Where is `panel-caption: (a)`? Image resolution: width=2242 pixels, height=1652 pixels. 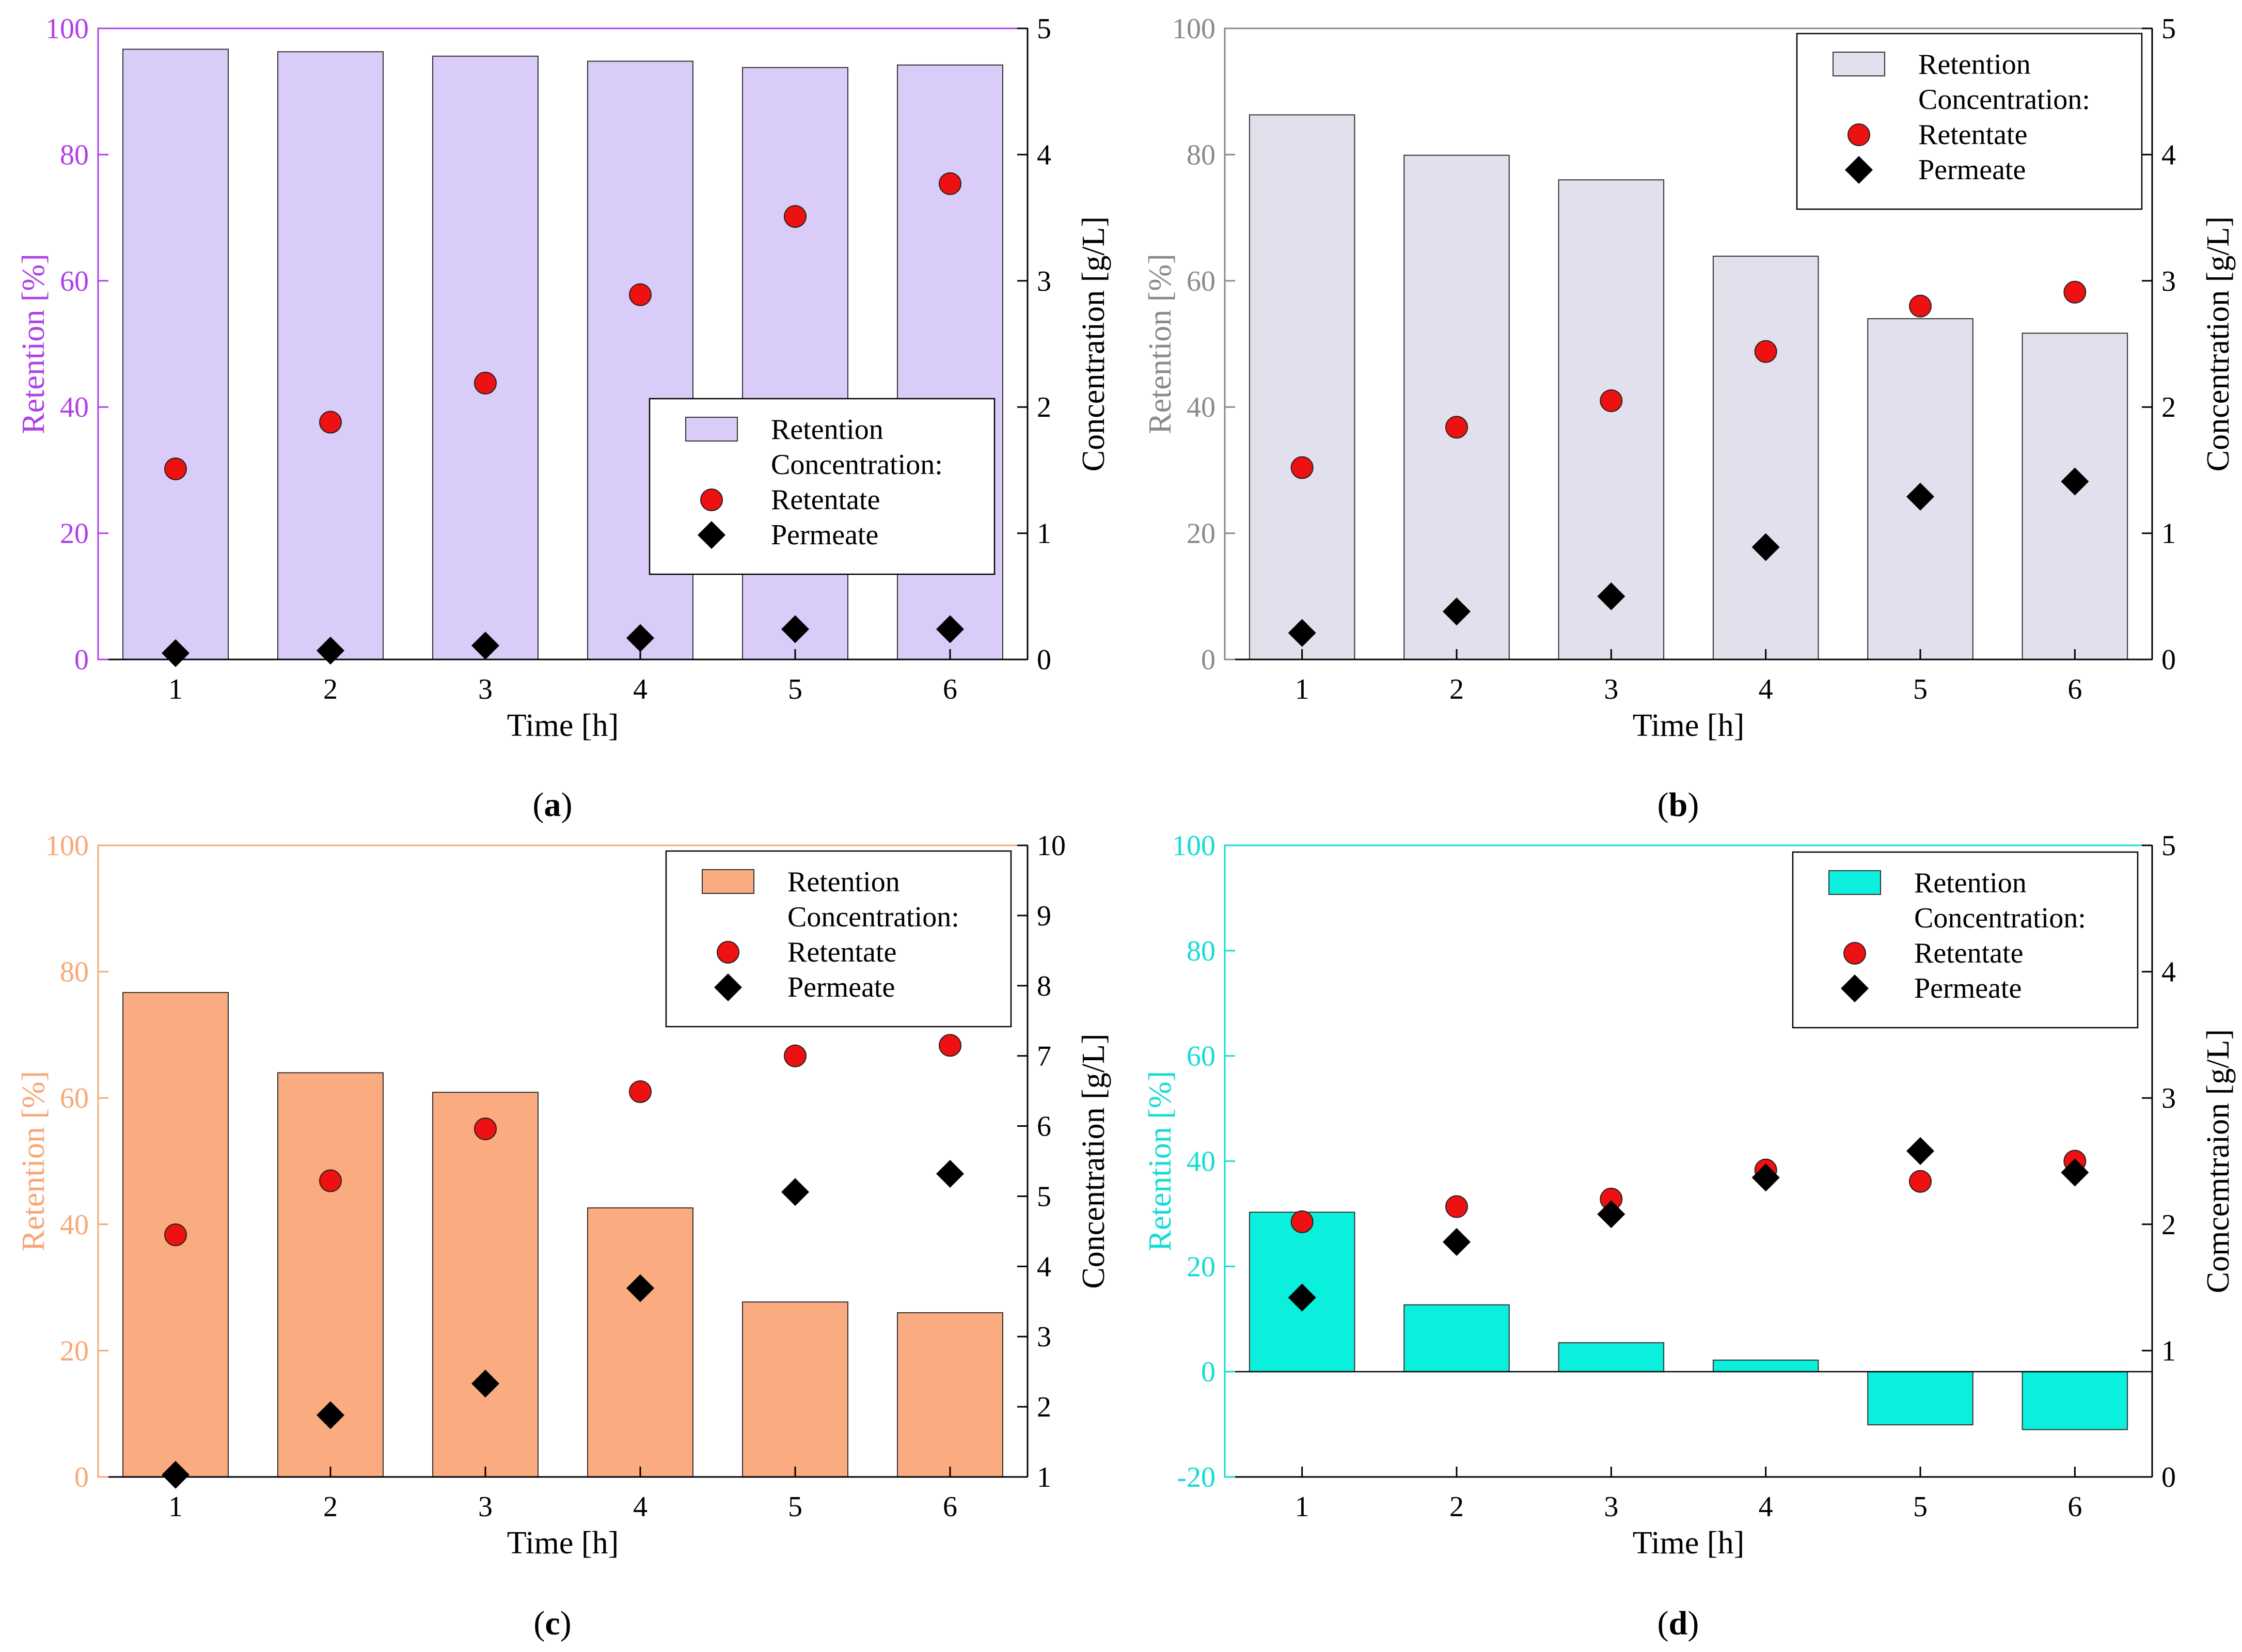
panel-caption: (a) is located at coordinates (553, 805).